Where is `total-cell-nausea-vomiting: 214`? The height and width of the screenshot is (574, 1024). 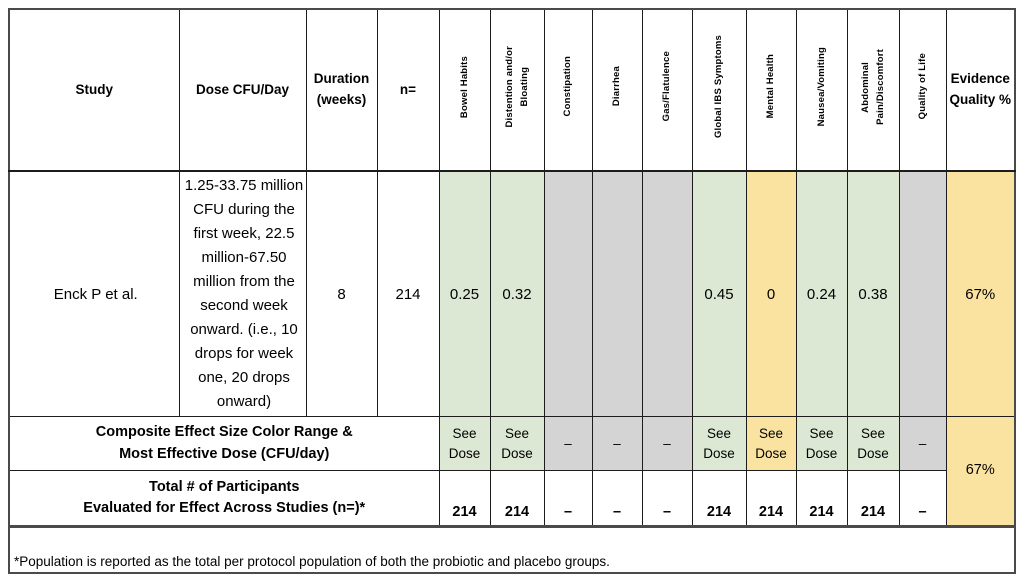 total-cell-nausea-vomiting: 214 is located at coordinates (821, 498).